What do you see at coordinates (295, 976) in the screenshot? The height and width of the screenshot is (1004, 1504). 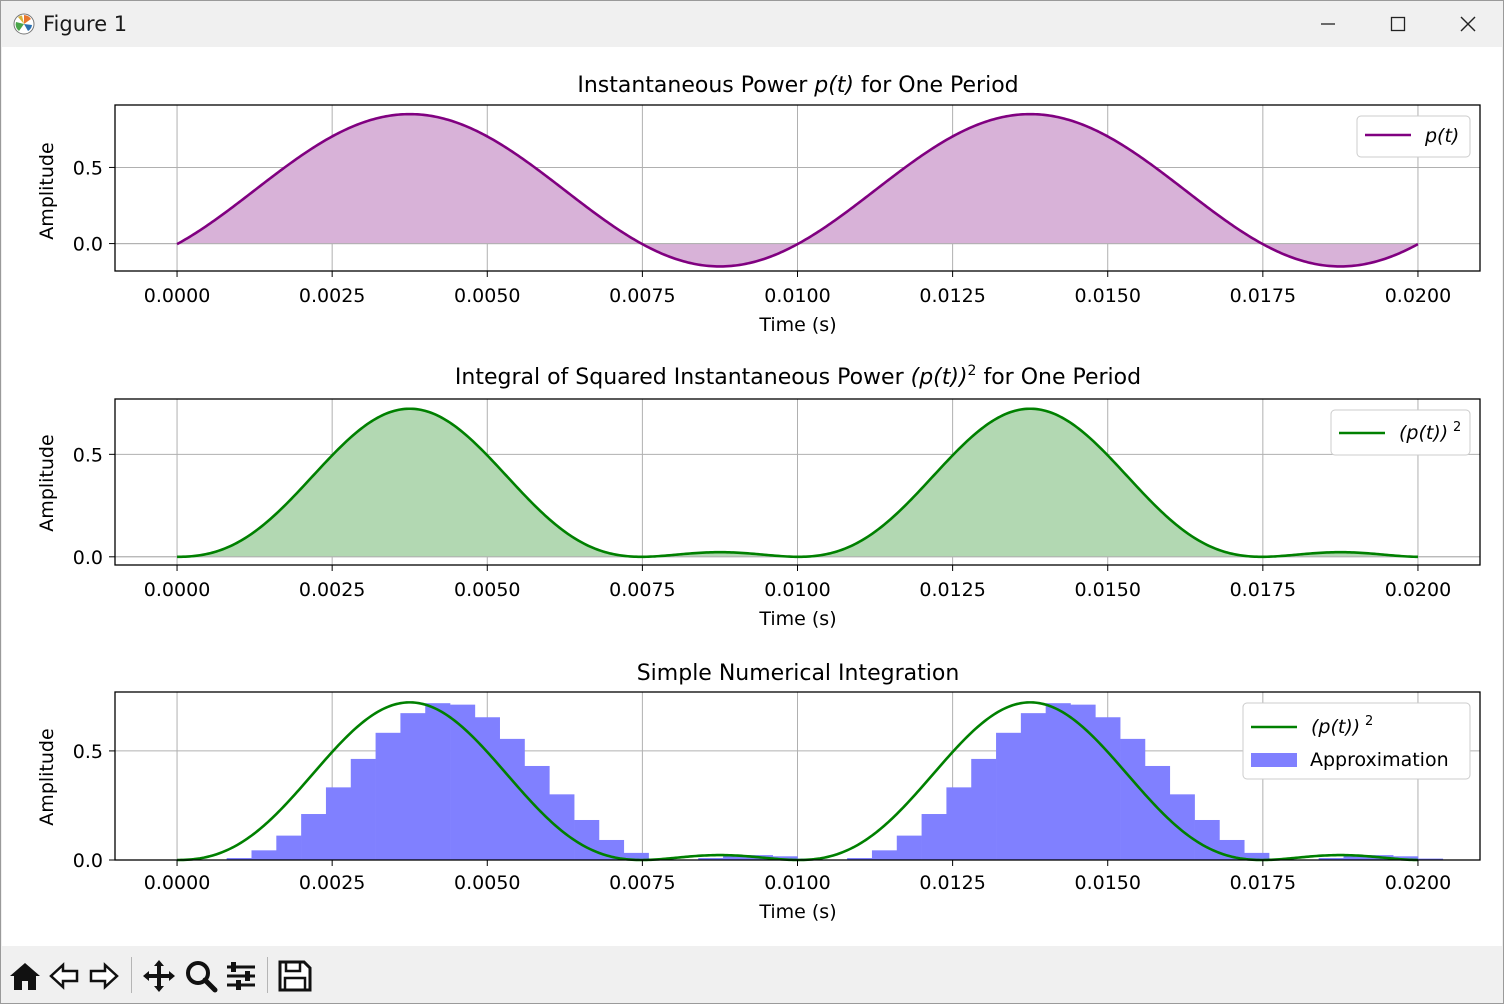 I see `save-button` at bounding box center [295, 976].